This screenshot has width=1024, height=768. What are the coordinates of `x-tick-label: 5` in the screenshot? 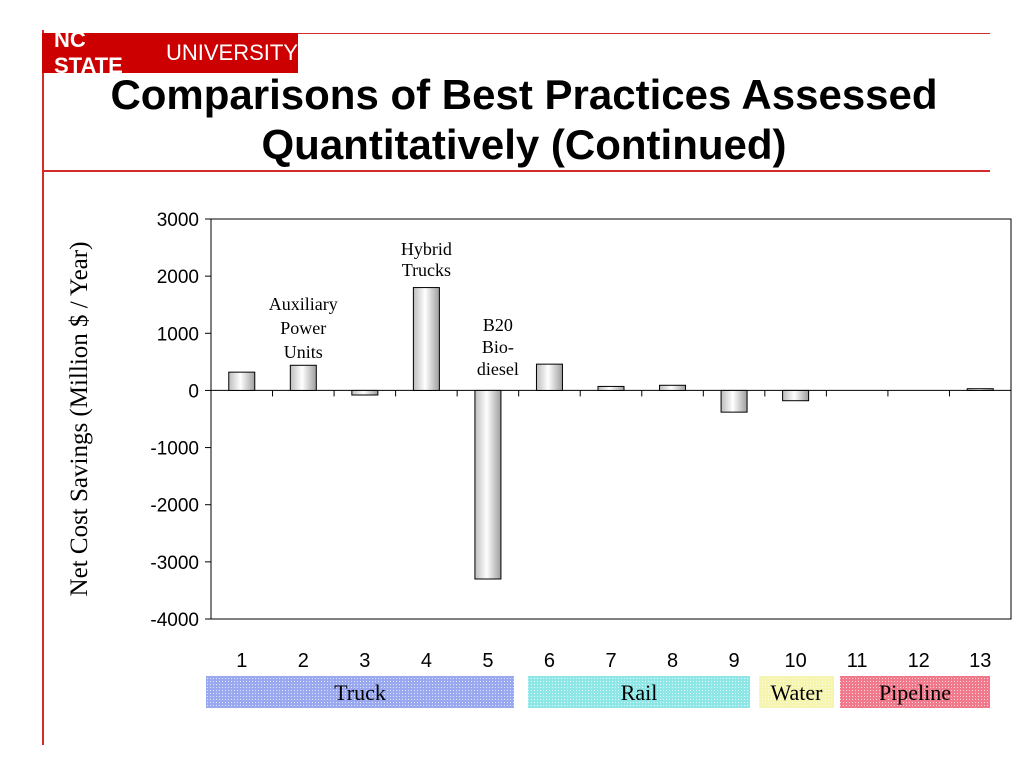 It's located at (487, 661).